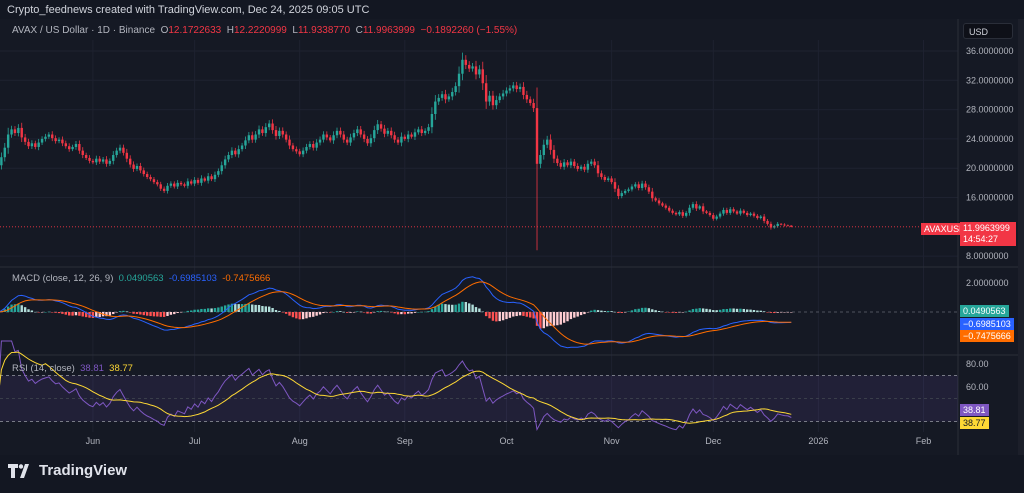 This screenshot has width=1024, height=493. I want to click on symbol-title: AVAX / US Dollar · 1D · Binance, so click(84, 30).